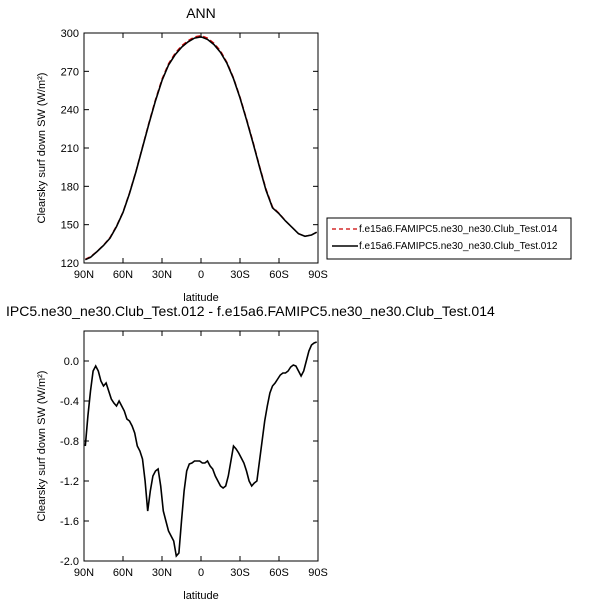 The image size is (606, 606). I want to click on panel0-x-tick-label: 0, so click(201, 275).